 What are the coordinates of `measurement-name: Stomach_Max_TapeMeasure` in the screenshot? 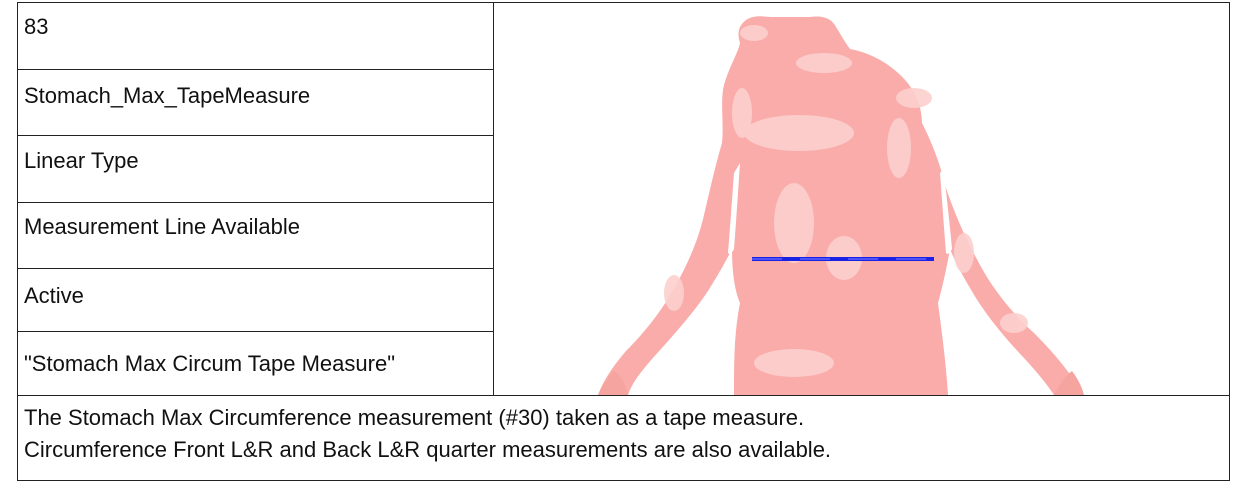 It's located at (255, 103).